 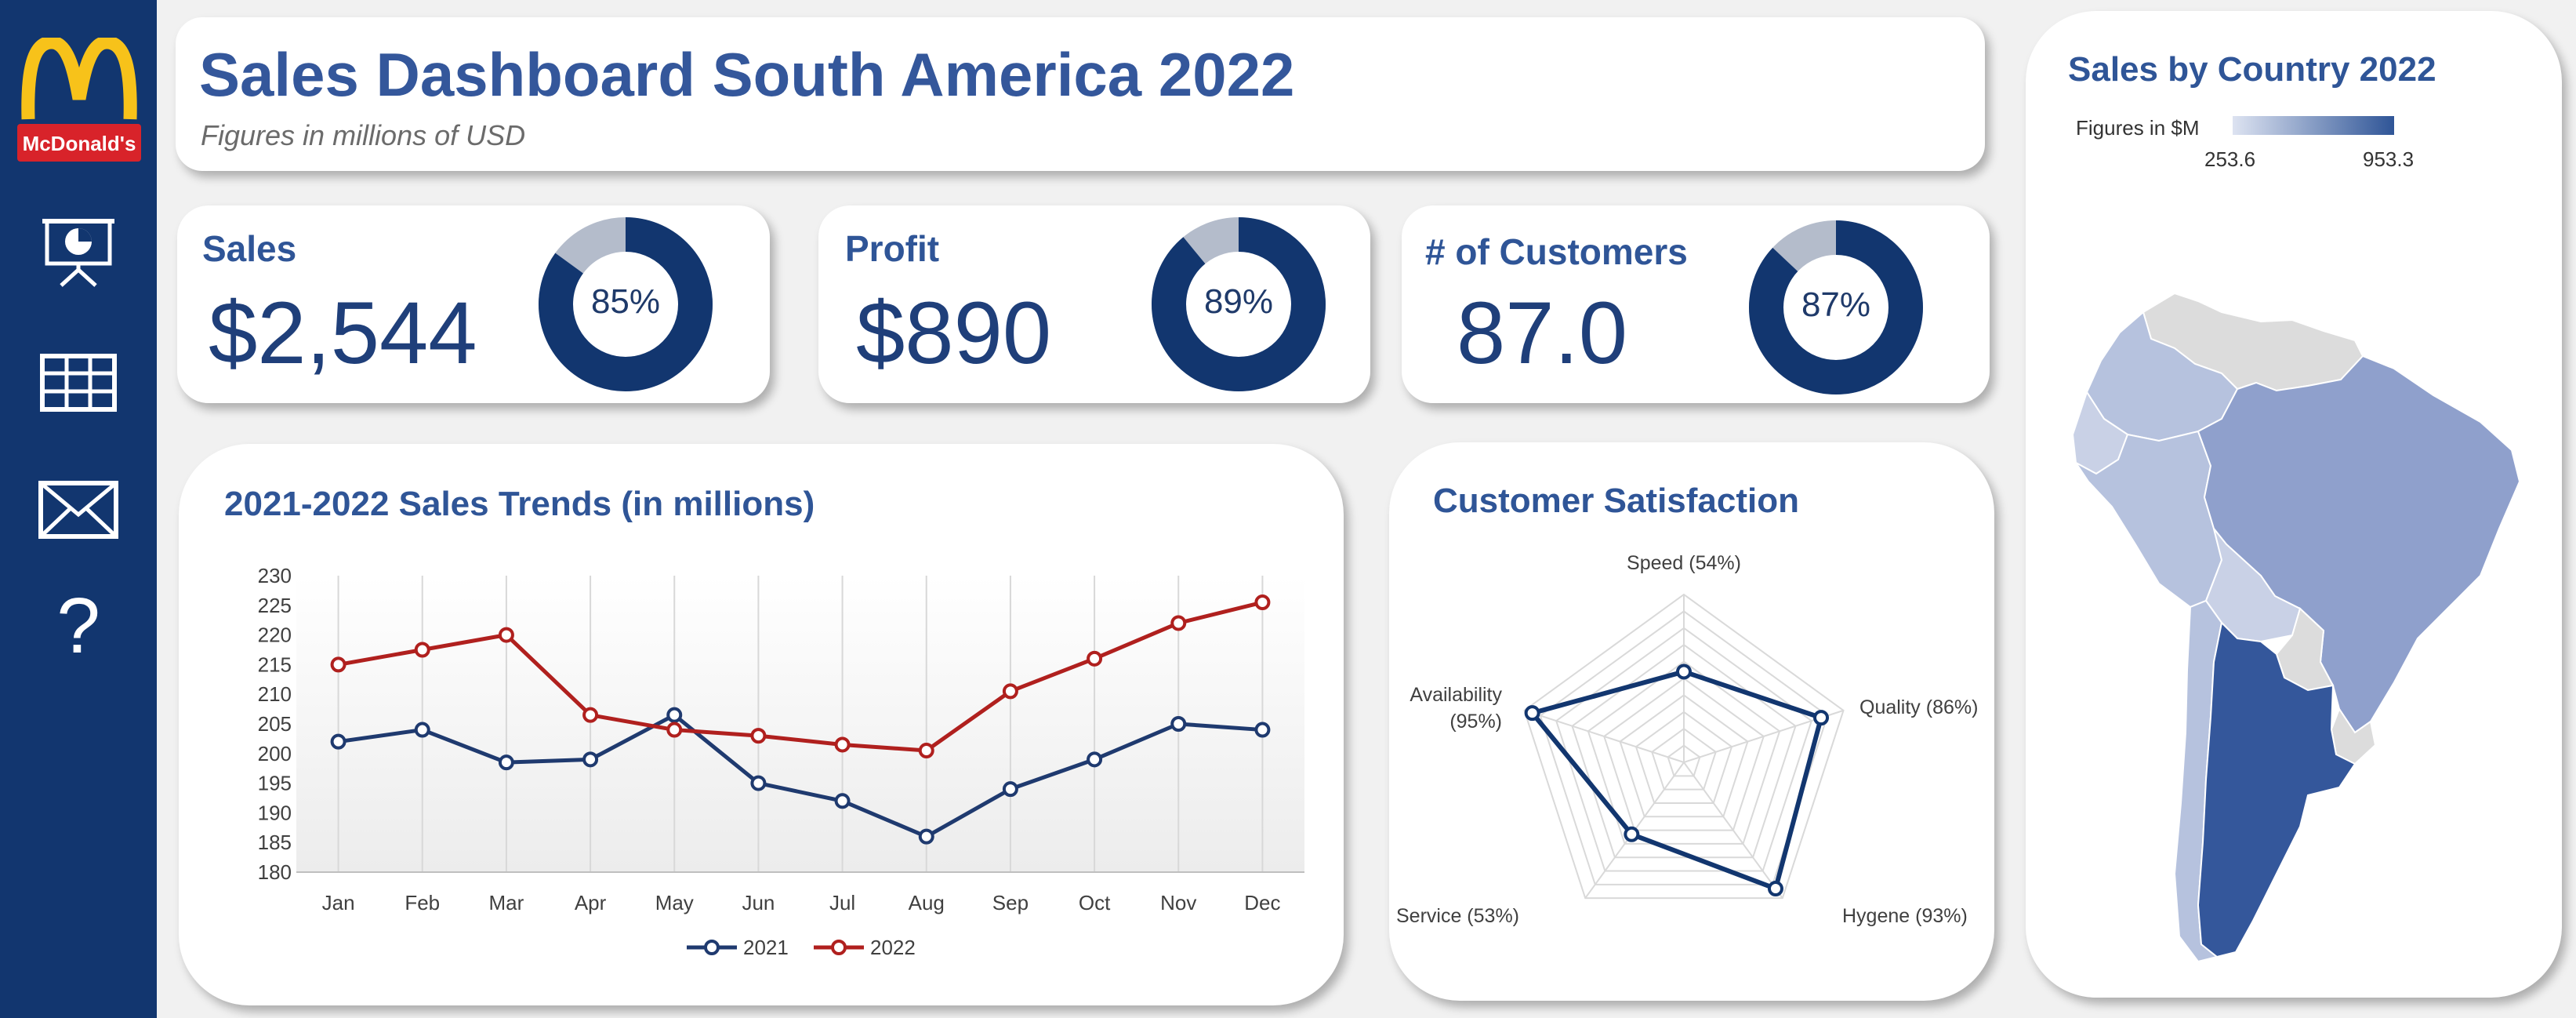 What do you see at coordinates (1476, 722) in the screenshot?
I see `radar-axis-label: (95%)` at bounding box center [1476, 722].